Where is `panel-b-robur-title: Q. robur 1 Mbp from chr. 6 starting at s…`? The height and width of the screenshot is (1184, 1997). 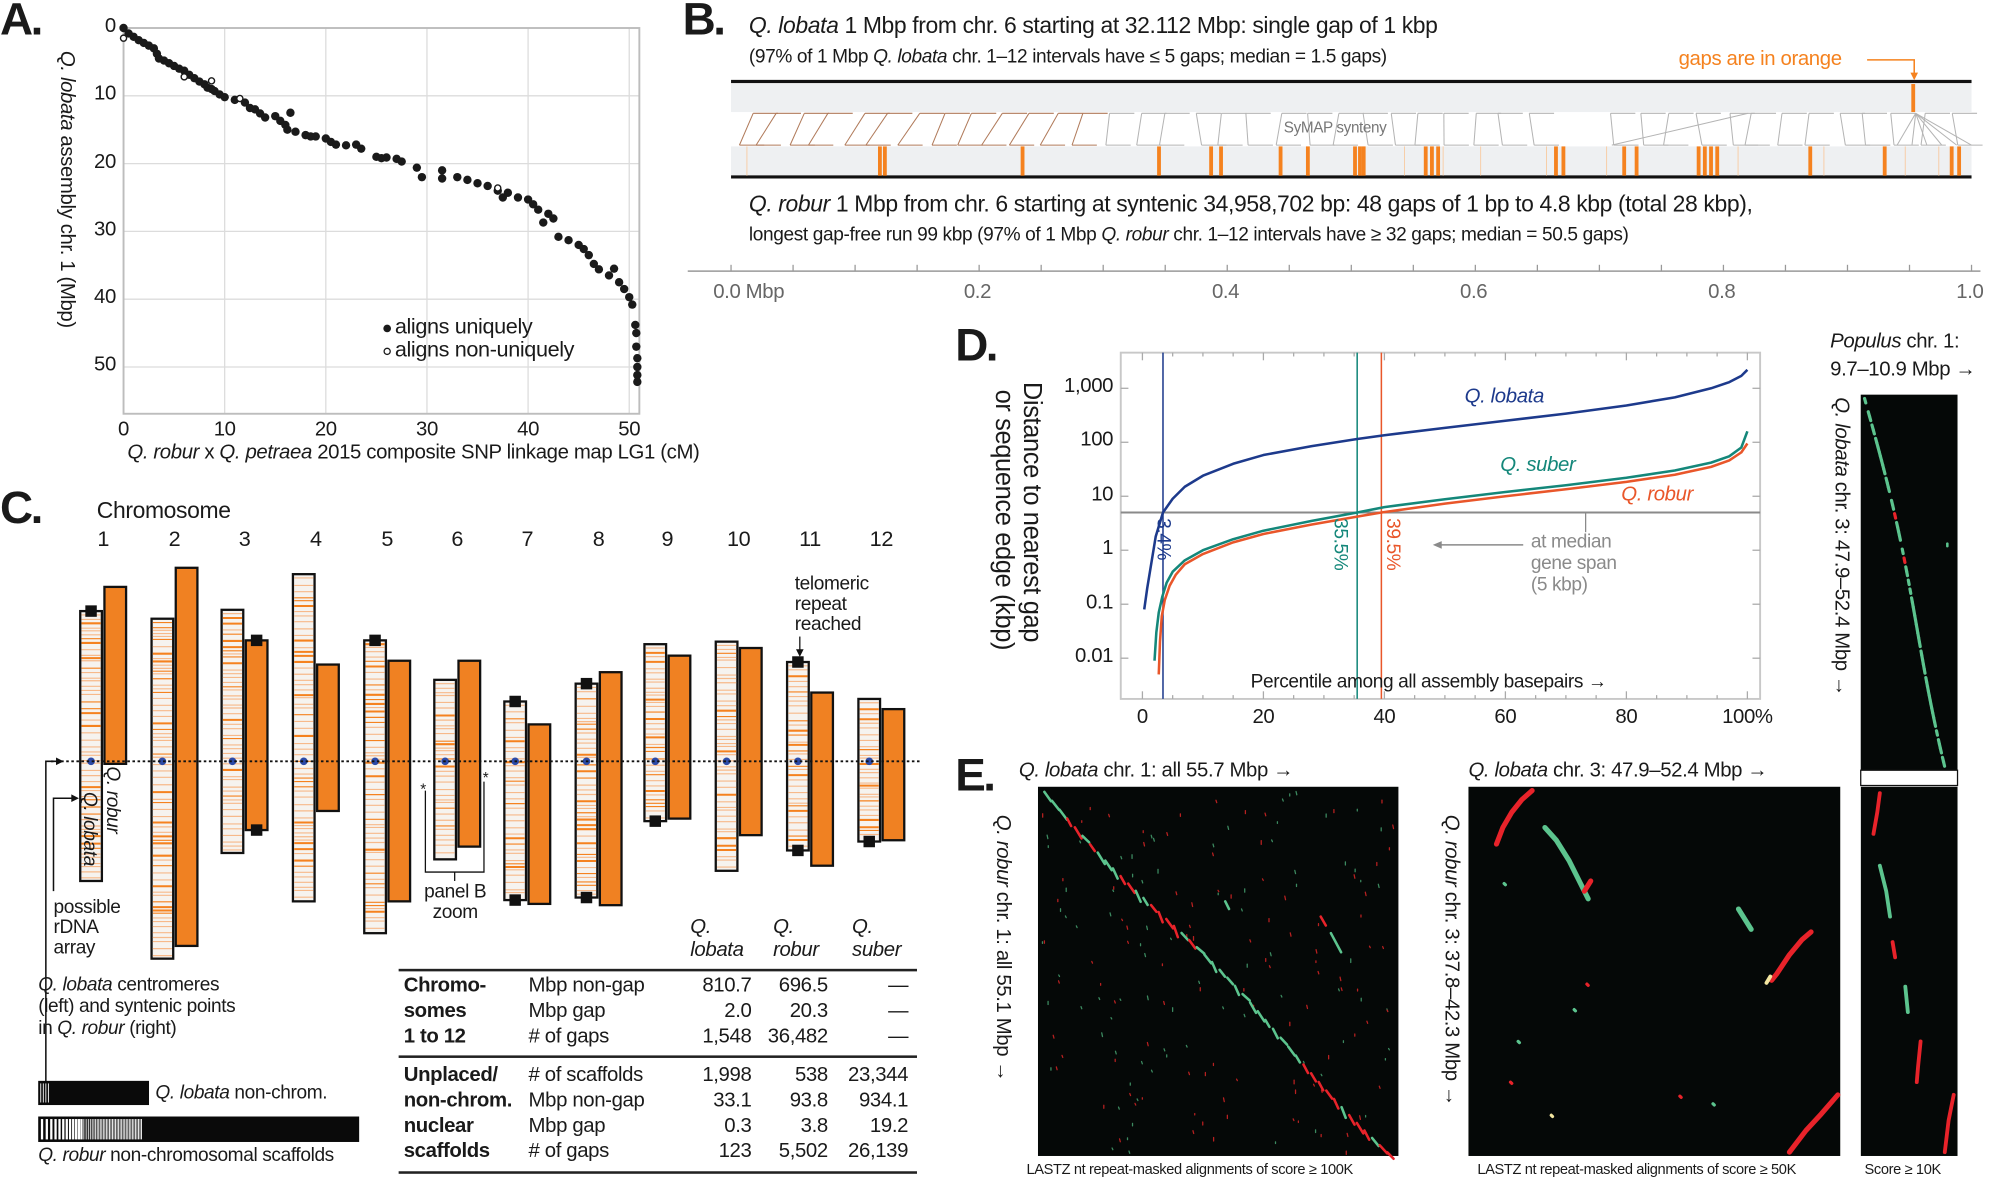
panel-b-robur-title: Q. robur 1 Mbp from chr. 6 starting at s… is located at coordinates (1251, 204).